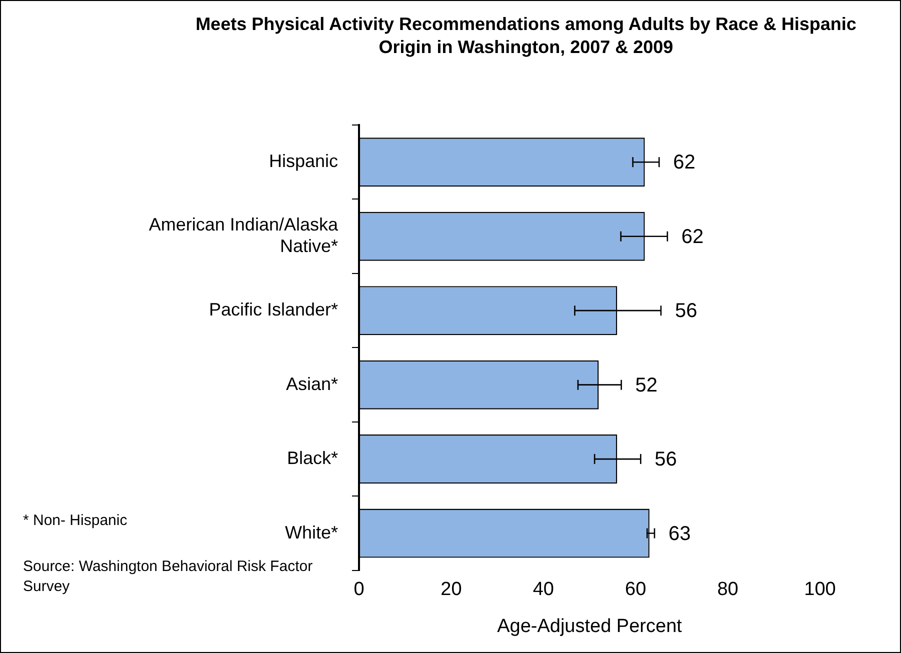 The image size is (901, 653). Describe the element at coordinates (590, 626) in the screenshot. I see `x-axis-title: Age-Adjusted Percent` at that location.